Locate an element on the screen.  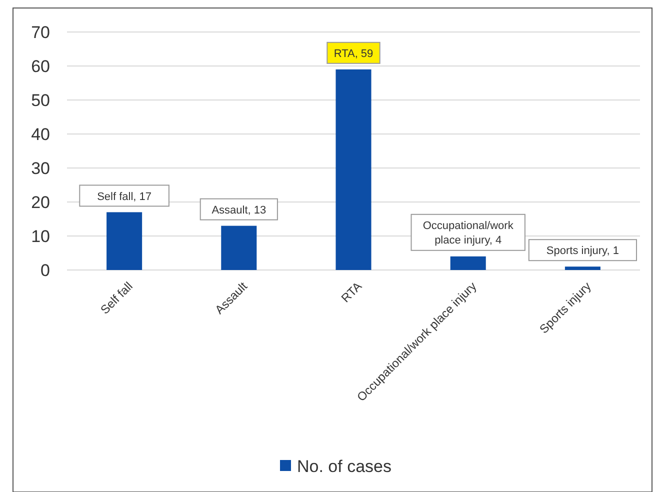
y-tick-label: 10 is located at coordinates (40, 236).